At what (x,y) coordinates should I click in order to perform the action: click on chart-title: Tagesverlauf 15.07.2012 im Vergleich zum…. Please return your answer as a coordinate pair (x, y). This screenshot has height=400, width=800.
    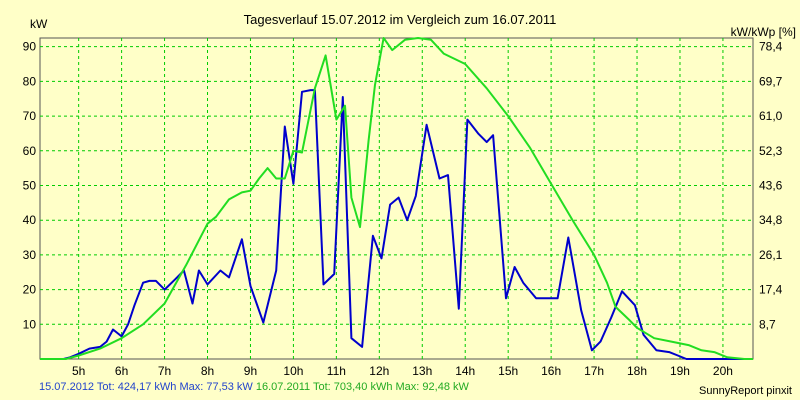
    Looking at the image, I should click on (400, 19).